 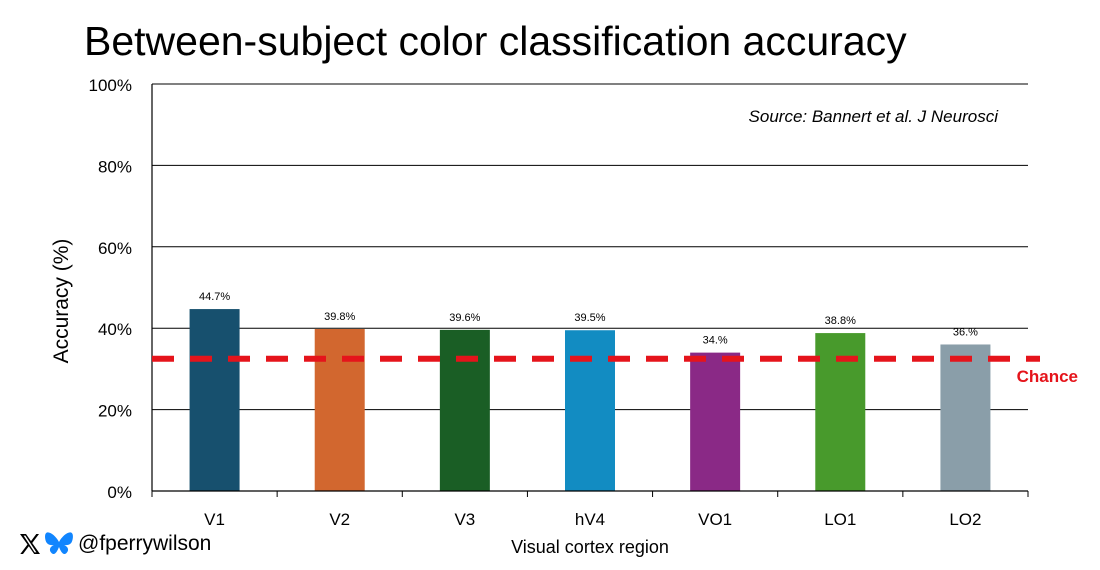 What do you see at coordinates (464, 410) in the screenshot?
I see `bar-v3` at bounding box center [464, 410].